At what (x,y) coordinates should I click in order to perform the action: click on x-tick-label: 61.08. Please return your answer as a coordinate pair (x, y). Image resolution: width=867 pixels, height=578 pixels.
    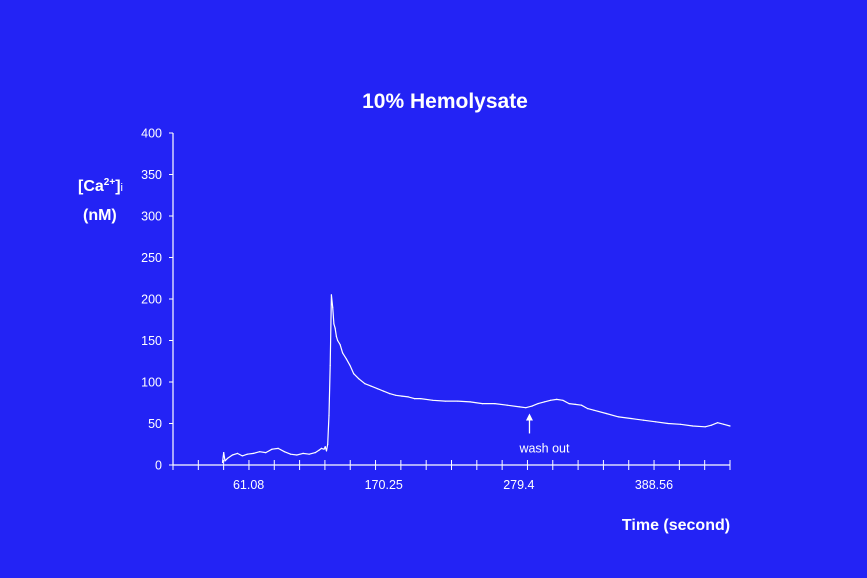
    Looking at the image, I should click on (248, 485).